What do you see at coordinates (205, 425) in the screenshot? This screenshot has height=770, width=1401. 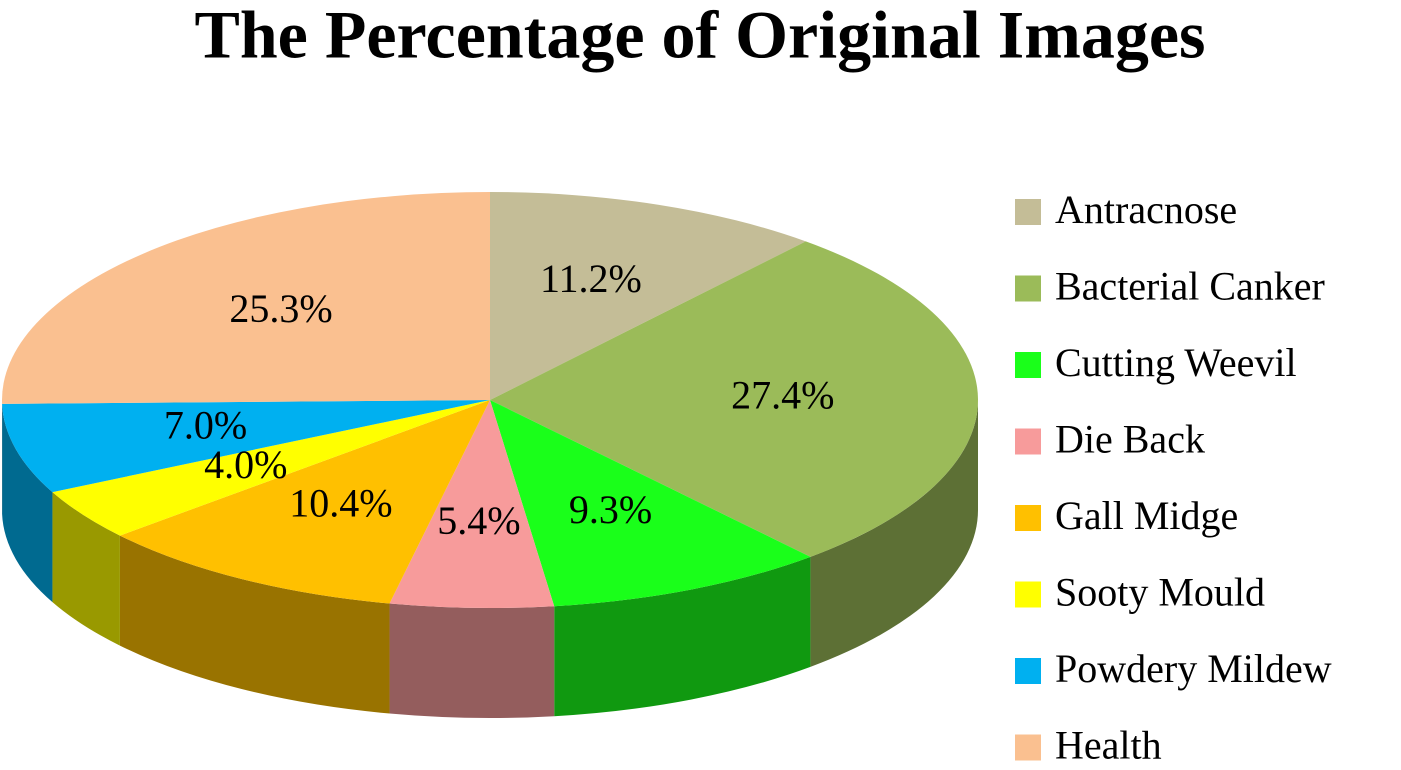 I see `data-label: 7.0%` at bounding box center [205, 425].